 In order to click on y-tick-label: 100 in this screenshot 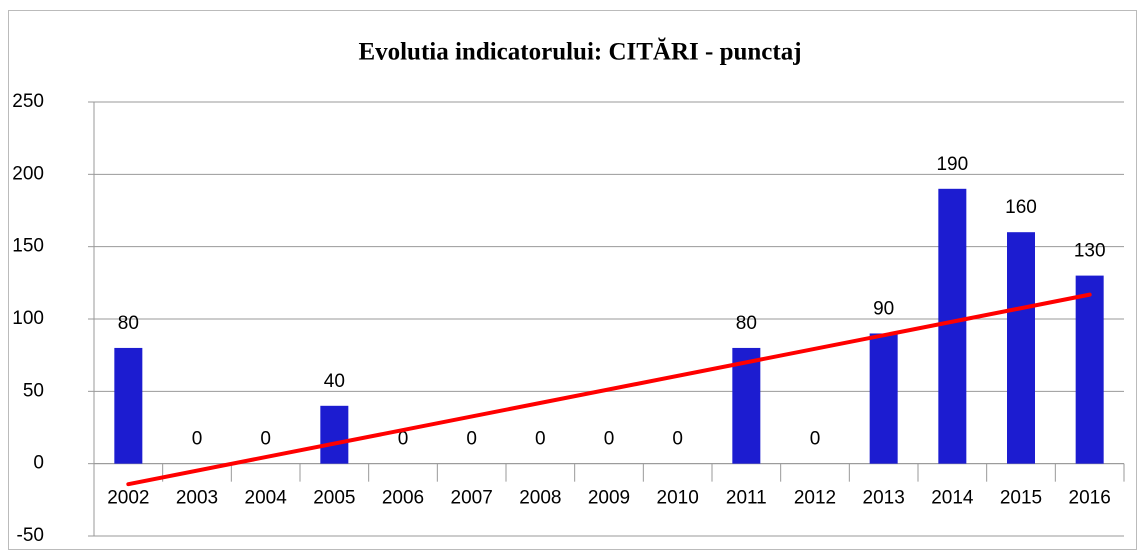, I will do `click(28, 318)`.